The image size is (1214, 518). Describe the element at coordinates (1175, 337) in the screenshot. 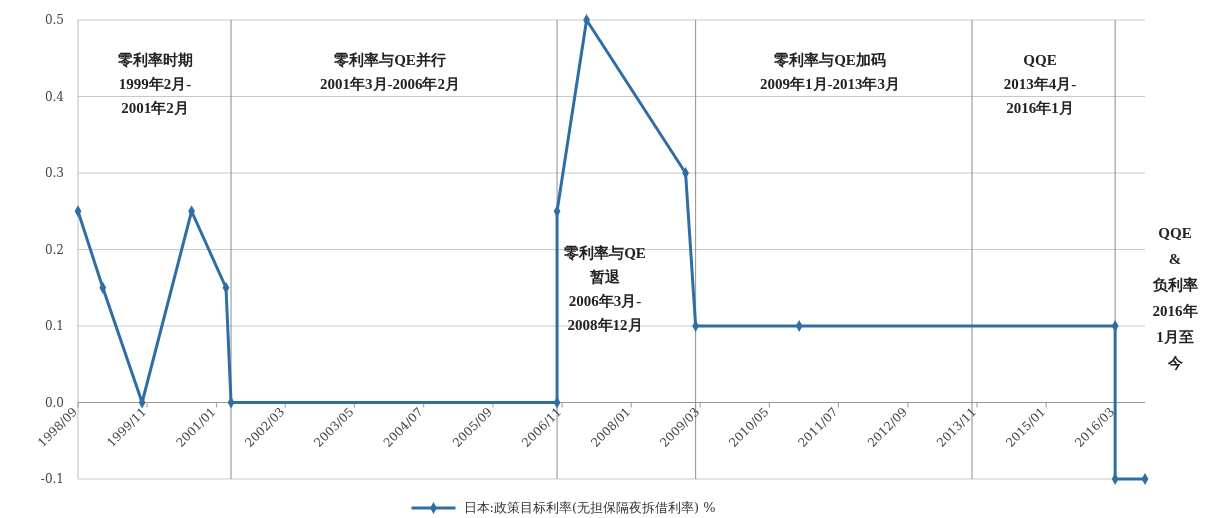

I see `text: 2016年1月至今` at that location.